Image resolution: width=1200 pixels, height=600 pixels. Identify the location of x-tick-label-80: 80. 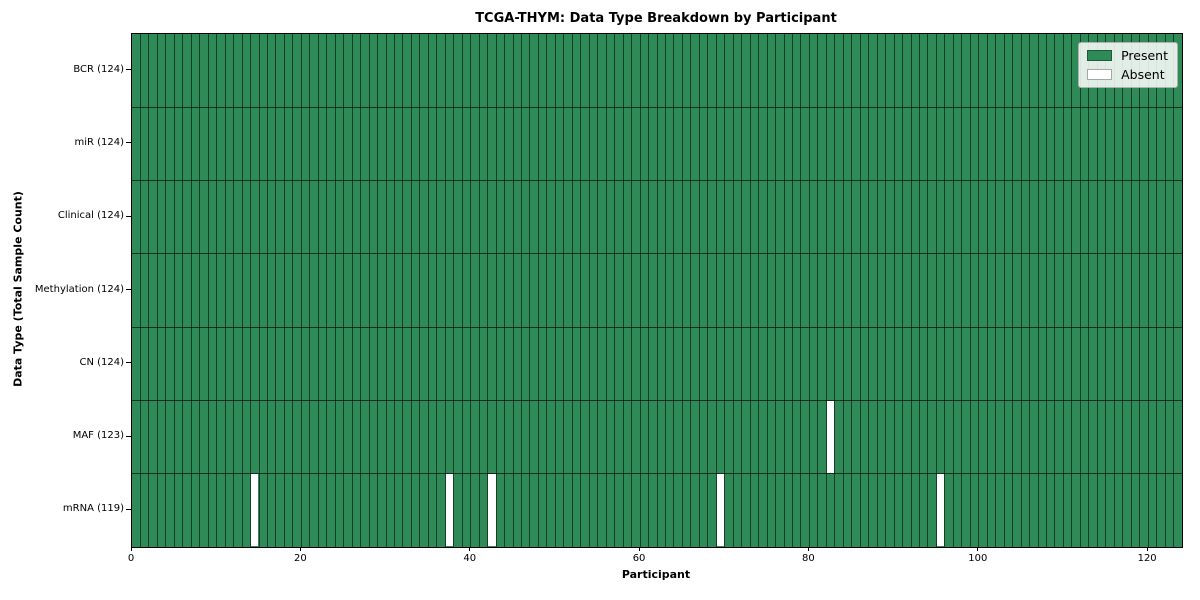
(808, 558).